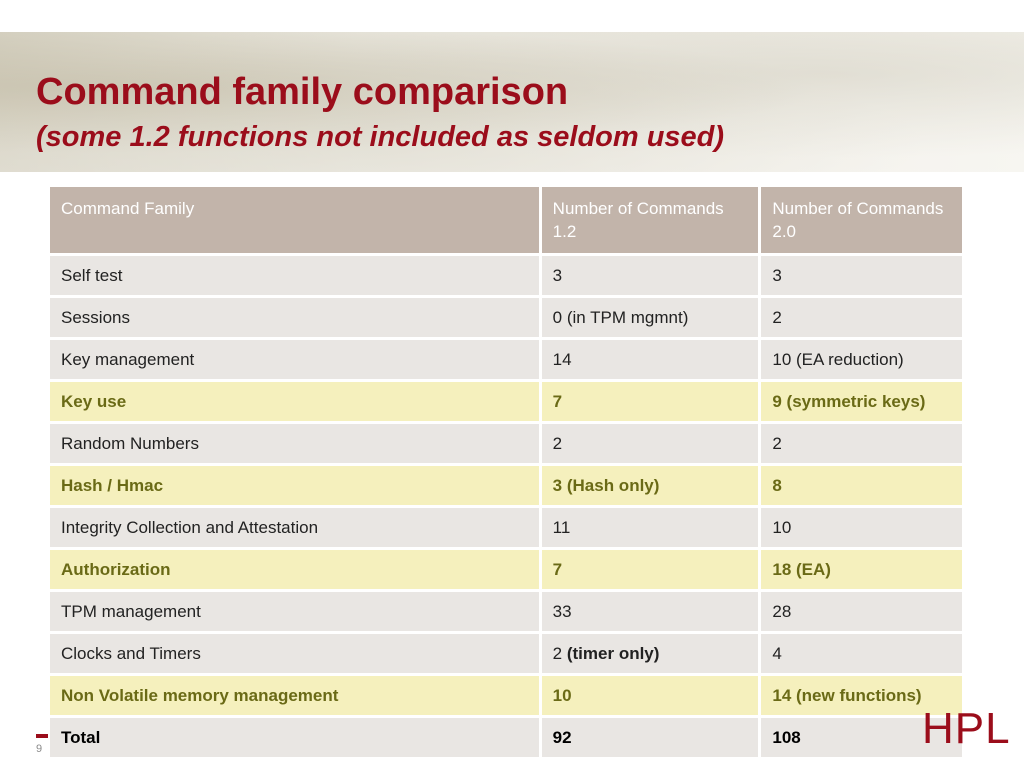 The width and height of the screenshot is (1024, 768). I want to click on table-row: TPM management 33 28, so click(506, 611).